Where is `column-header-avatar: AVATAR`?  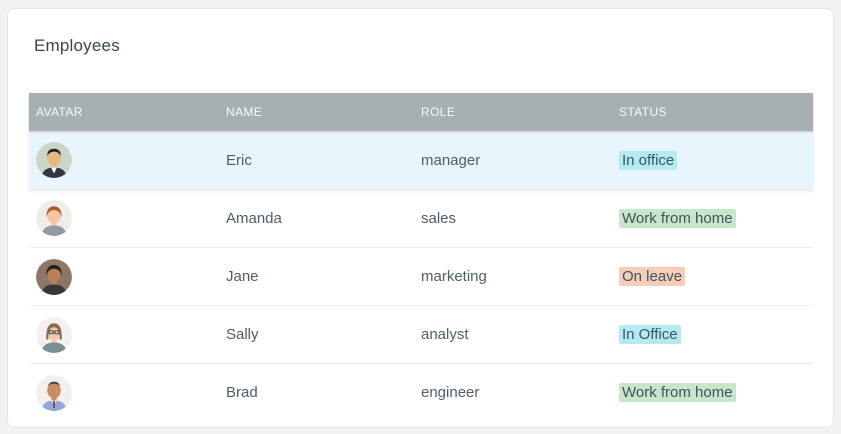 column-header-avatar: AVATAR is located at coordinates (59, 112).